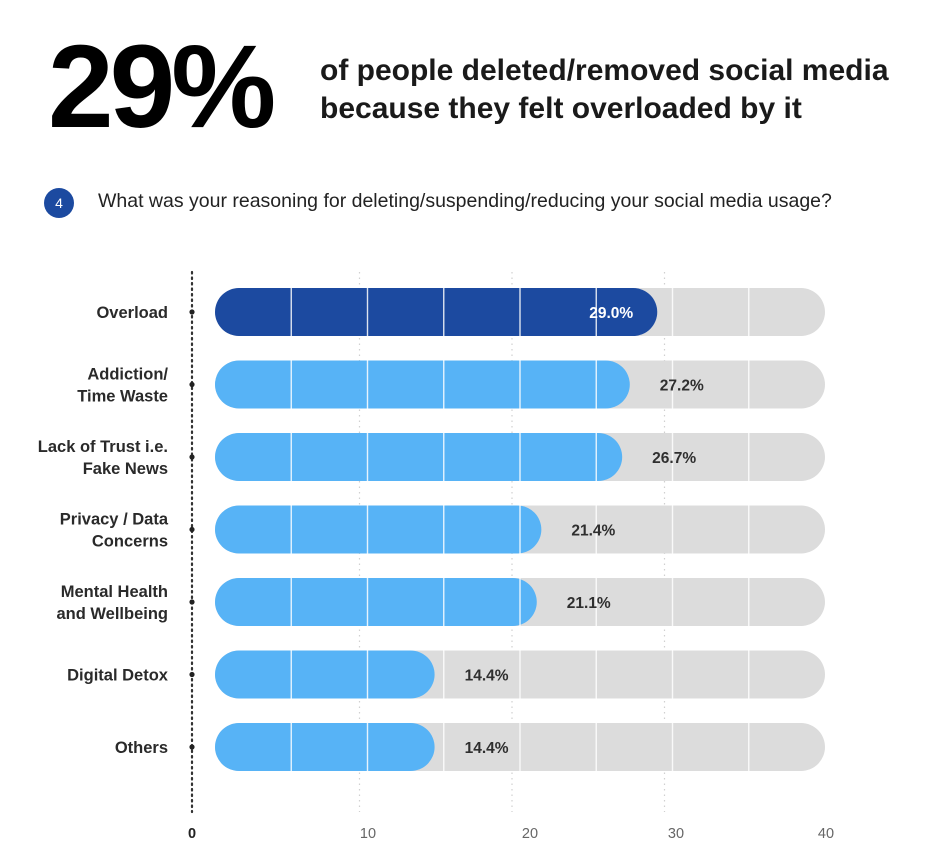 This screenshot has height=850, width=925. Describe the element at coordinates (561, 108) in the screenshot. I see `headline-text-line2: because they felt overloaded by it` at that location.